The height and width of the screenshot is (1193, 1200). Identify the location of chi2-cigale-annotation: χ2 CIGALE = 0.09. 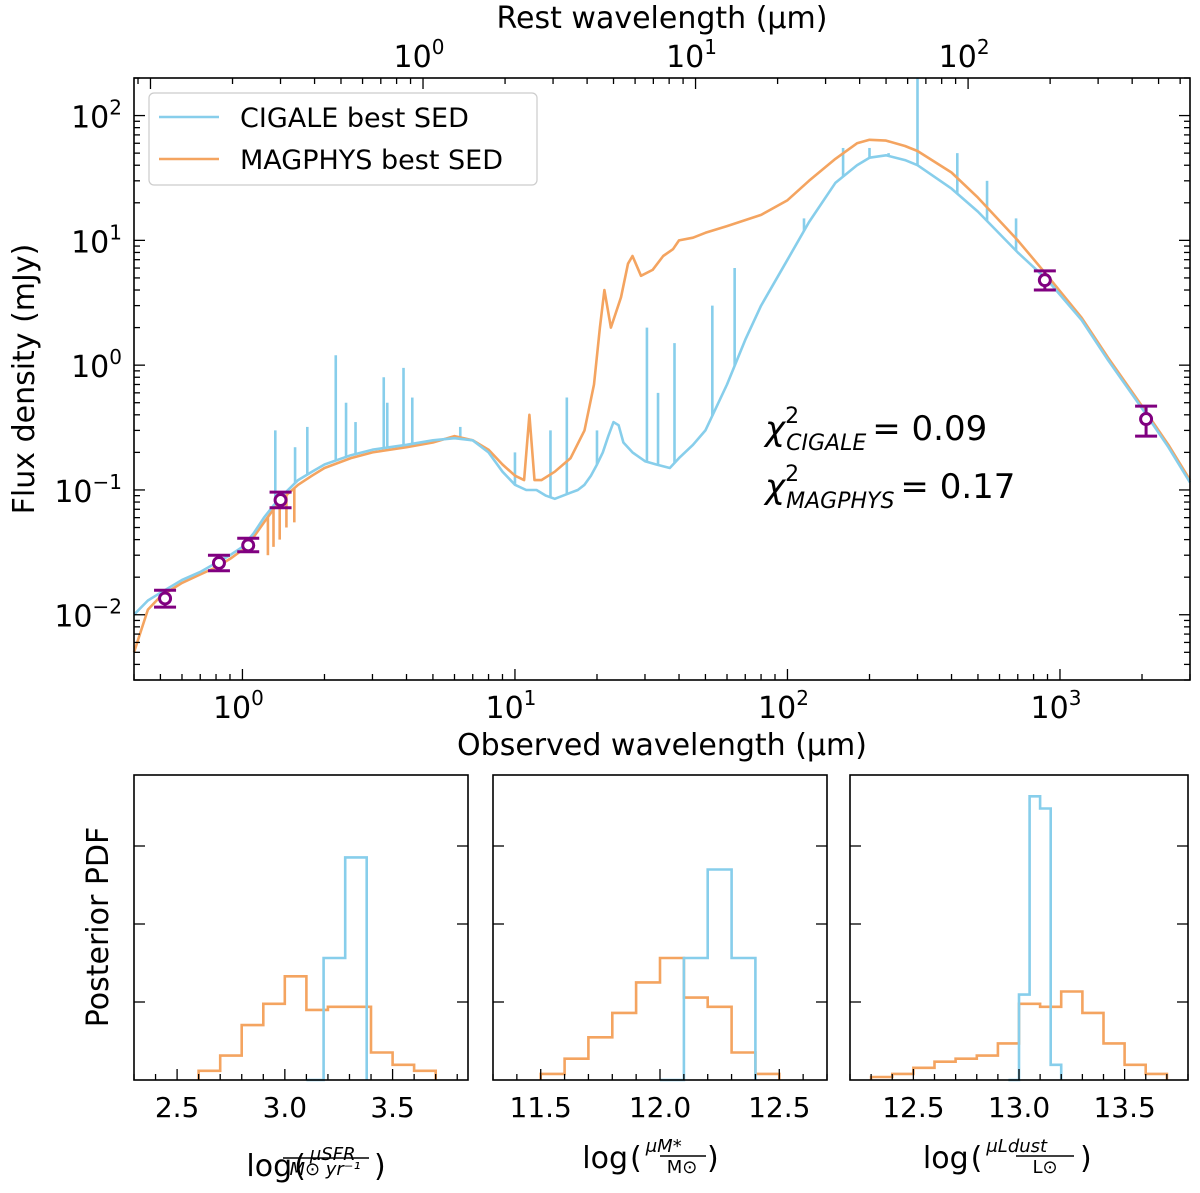
(875, 430).